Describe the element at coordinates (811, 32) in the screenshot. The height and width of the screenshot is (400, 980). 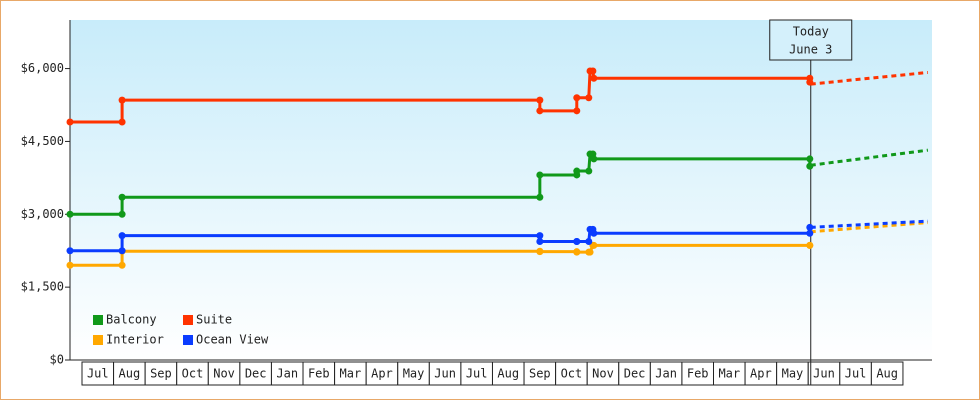
I see `today-label: Today` at that location.